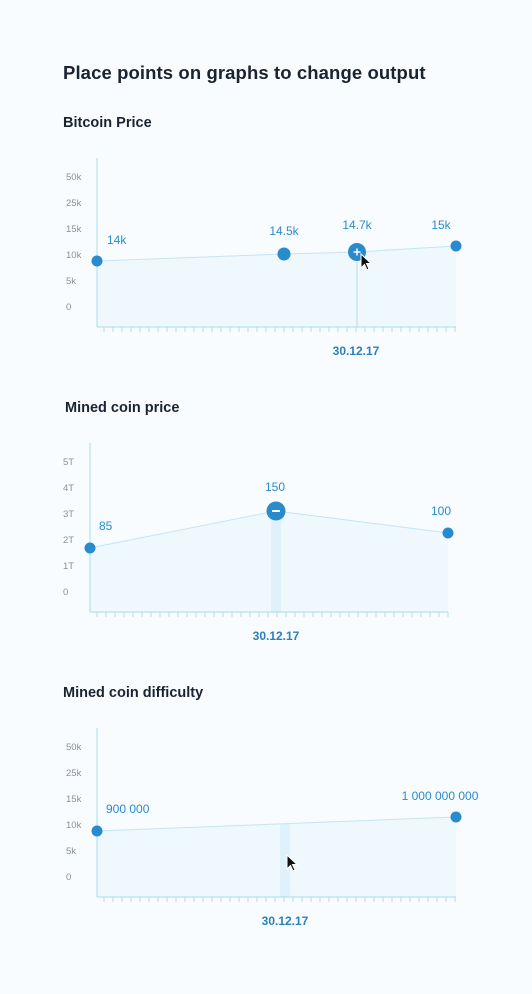 The width and height of the screenshot is (532, 994). Describe the element at coordinates (128, 809) in the screenshot. I see `point-value-label: 900 000` at that location.